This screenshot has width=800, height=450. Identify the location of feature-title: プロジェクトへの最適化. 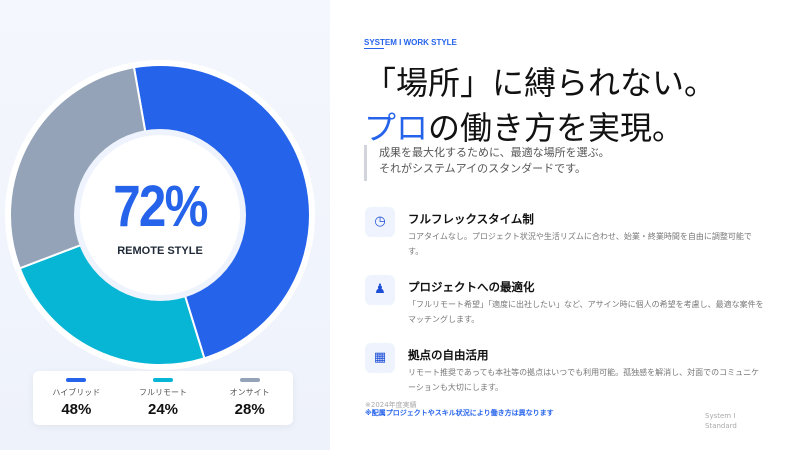
(471, 287).